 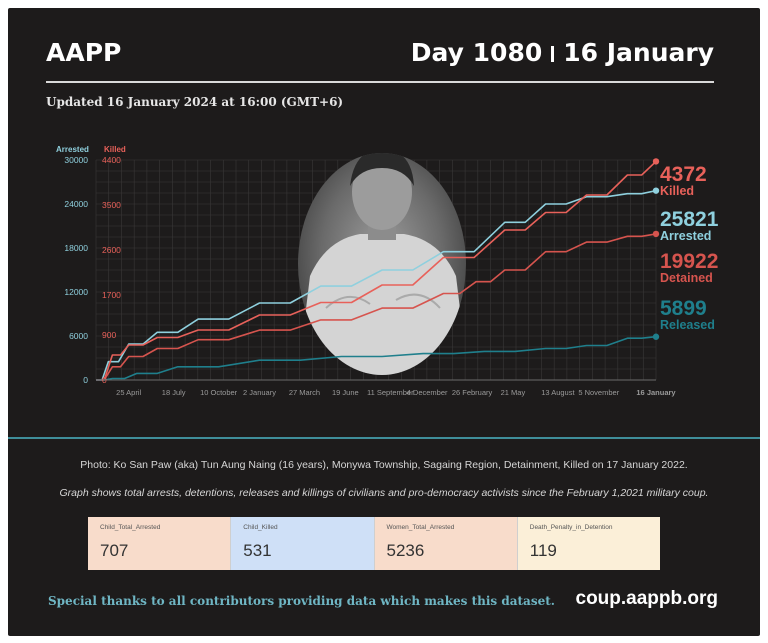 I want to click on x-tick-label: 10 October, so click(x=219, y=392).